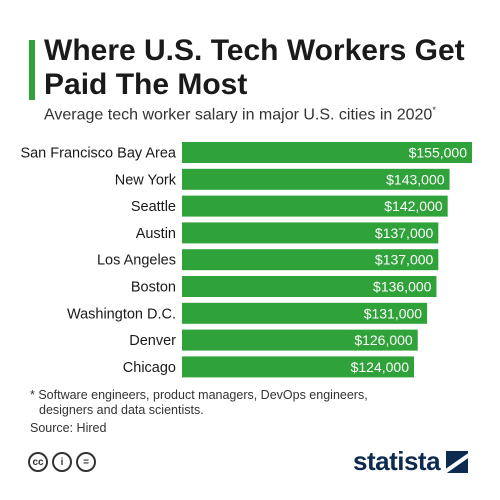  What do you see at coordinates (86, 462) in the screenshot?
I see `no-derivatives-icon: =` at bounding box center [86, 462].